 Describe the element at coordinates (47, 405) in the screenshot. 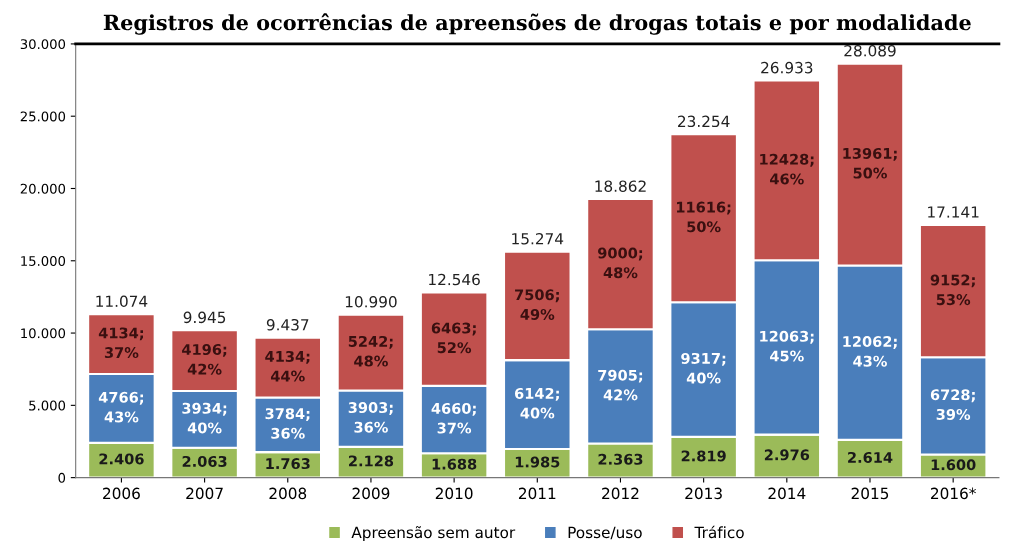

I see `y-tick-label: 5.000` at that location.